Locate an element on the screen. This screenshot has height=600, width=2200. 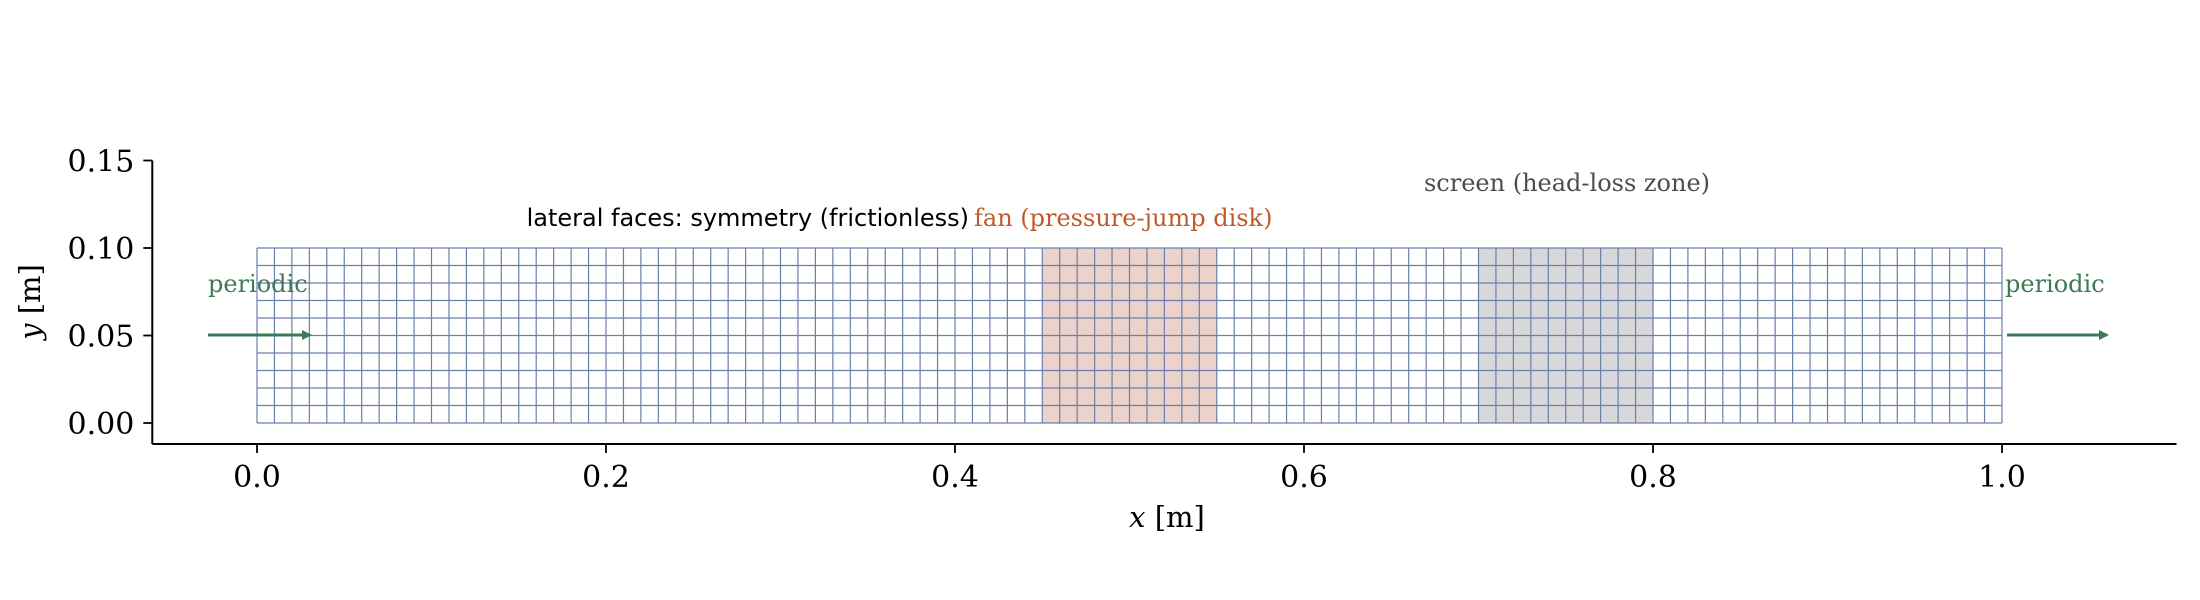
y-axis-label: y [m] is located at coordinates (30, 303).